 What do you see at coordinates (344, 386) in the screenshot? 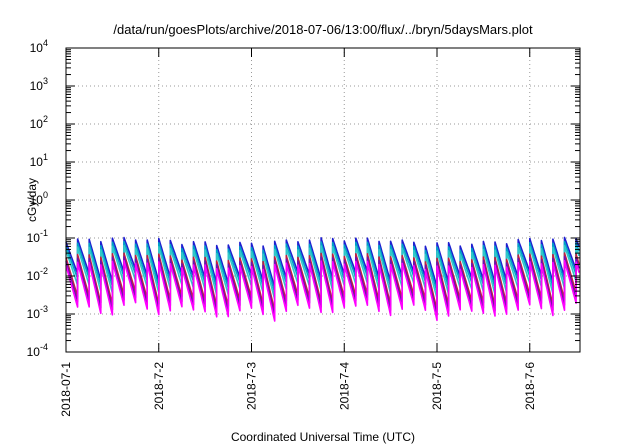
I see `x-tick-label: 2018-7-4` at bounding box center [344, 386].